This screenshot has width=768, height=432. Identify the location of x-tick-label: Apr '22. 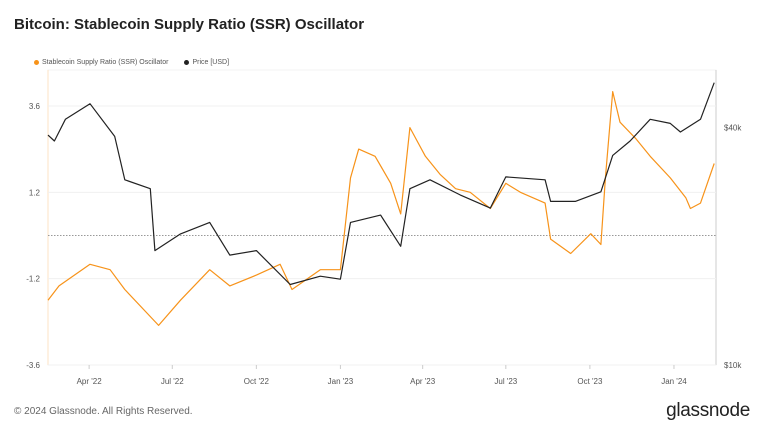
(90, 381).